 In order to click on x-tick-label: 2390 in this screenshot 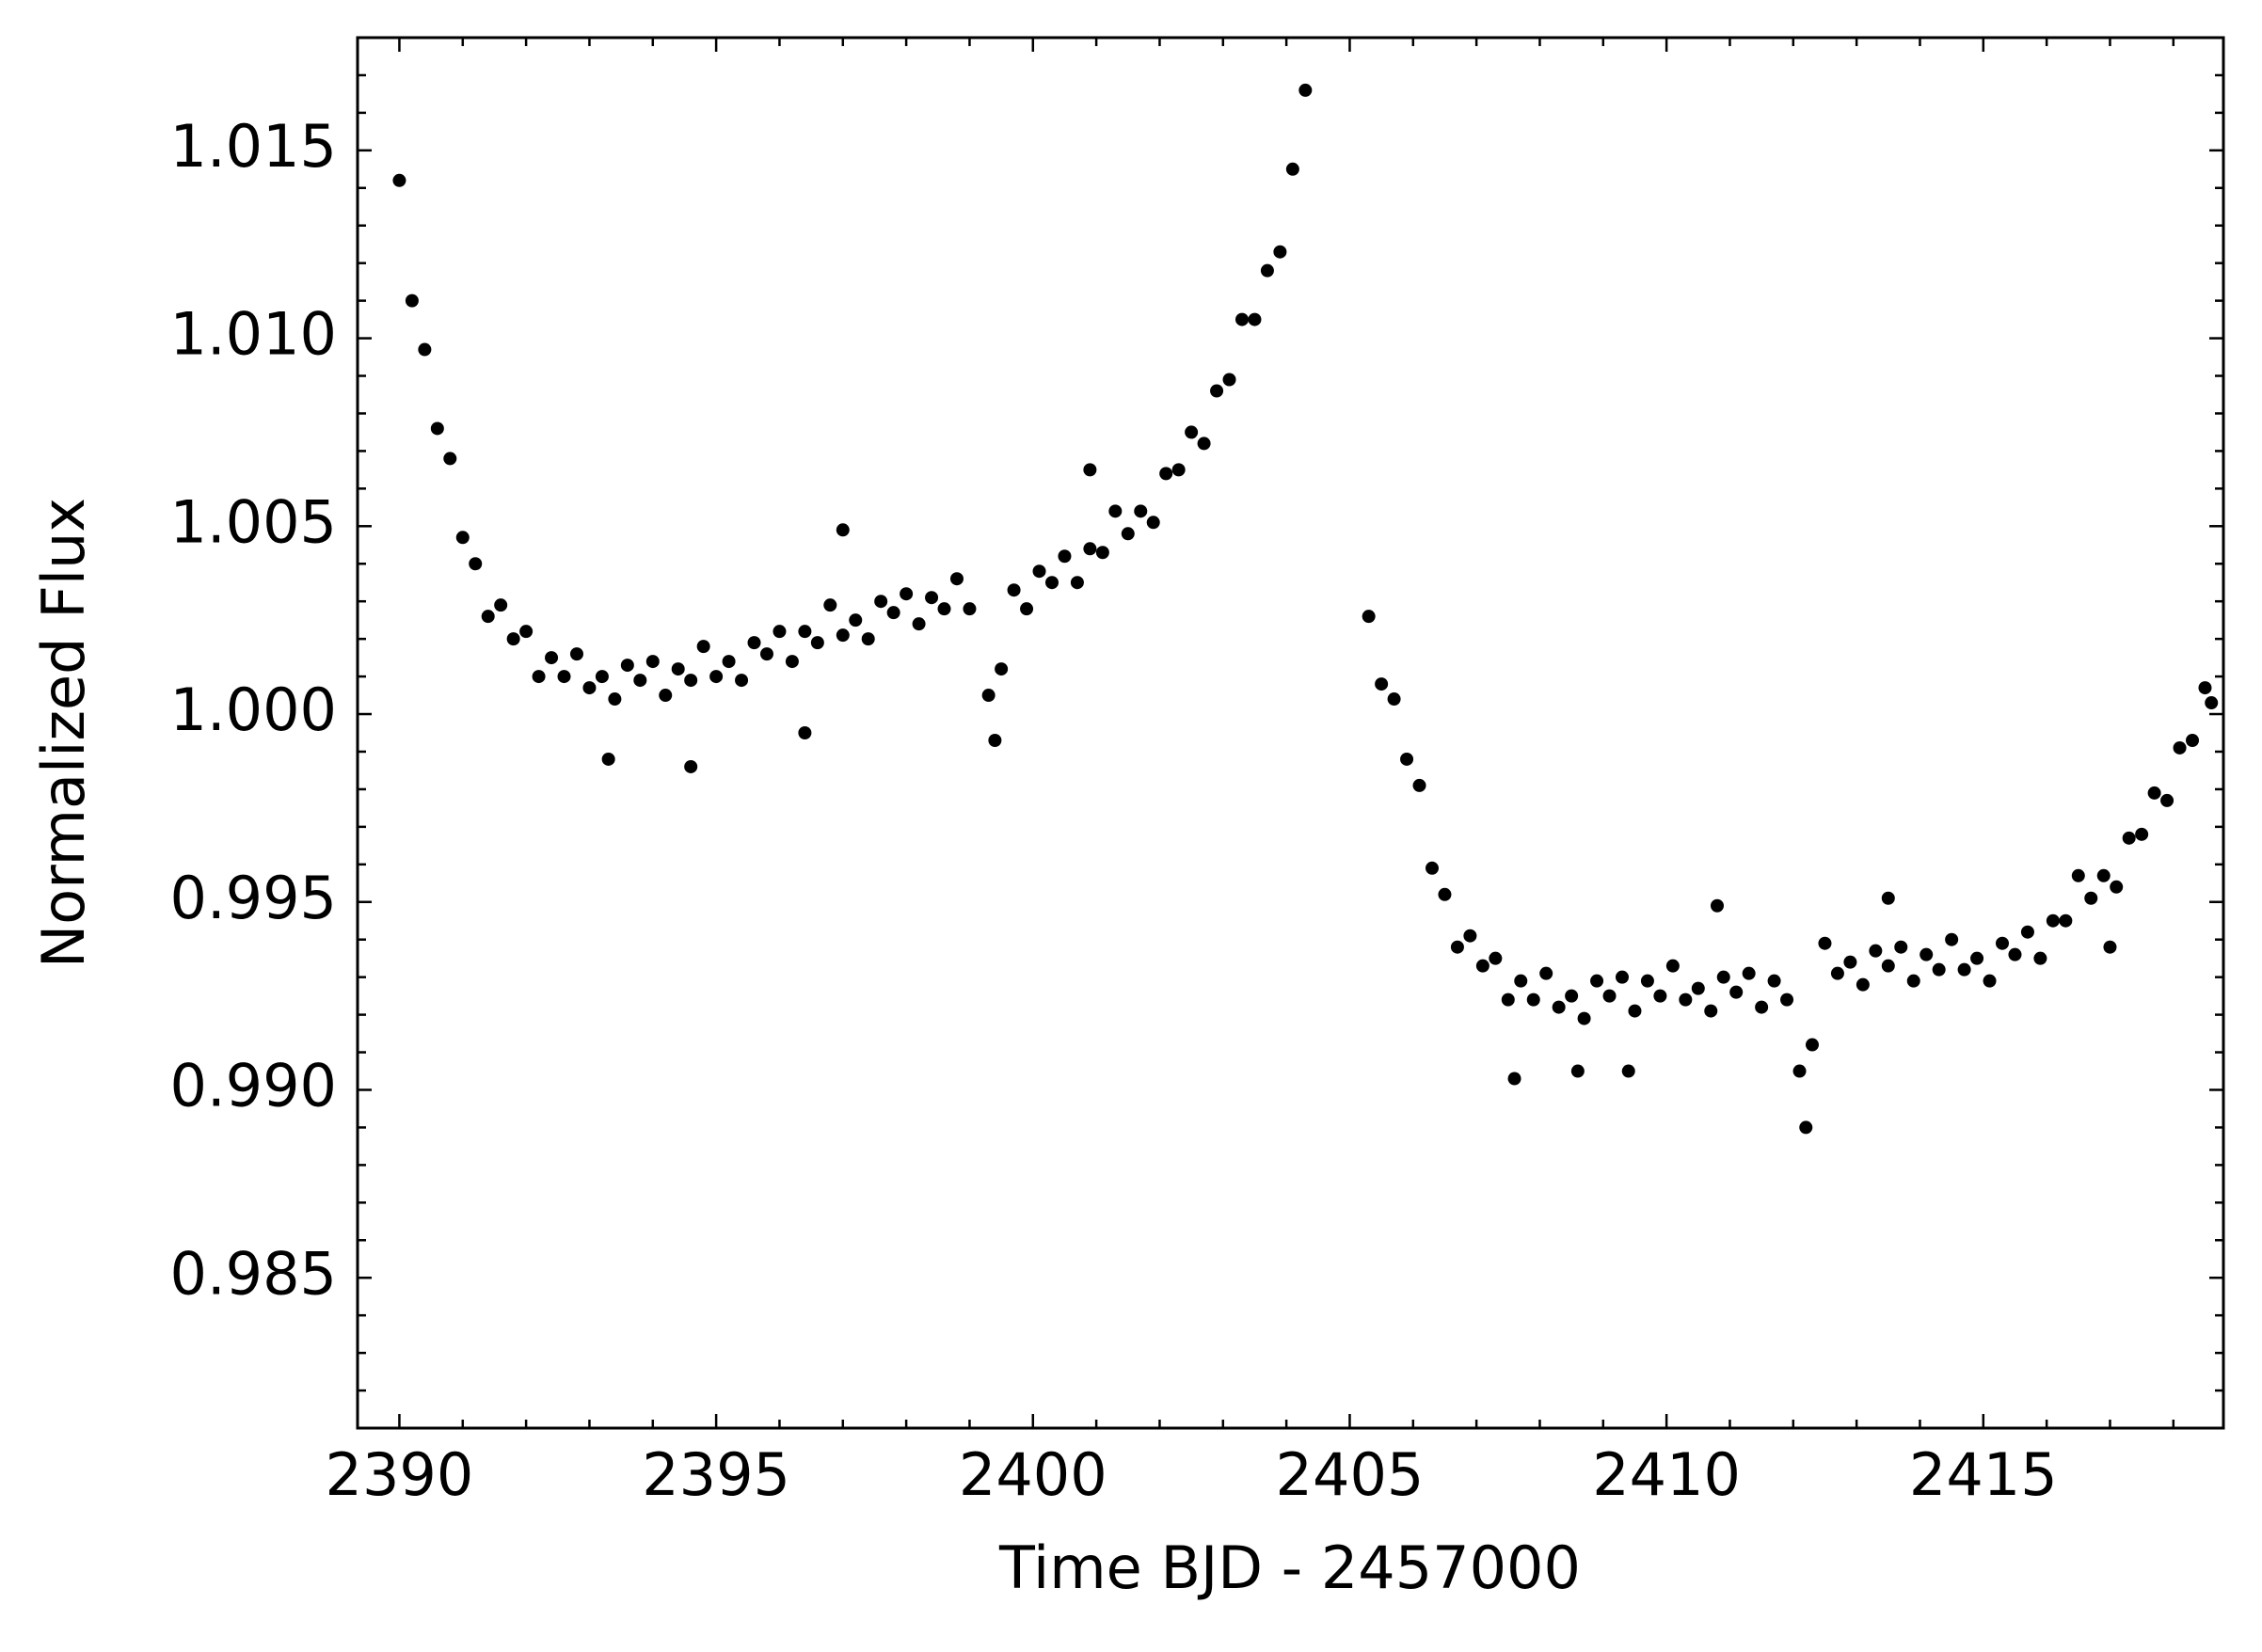, I will do `click(400, 1474)`.